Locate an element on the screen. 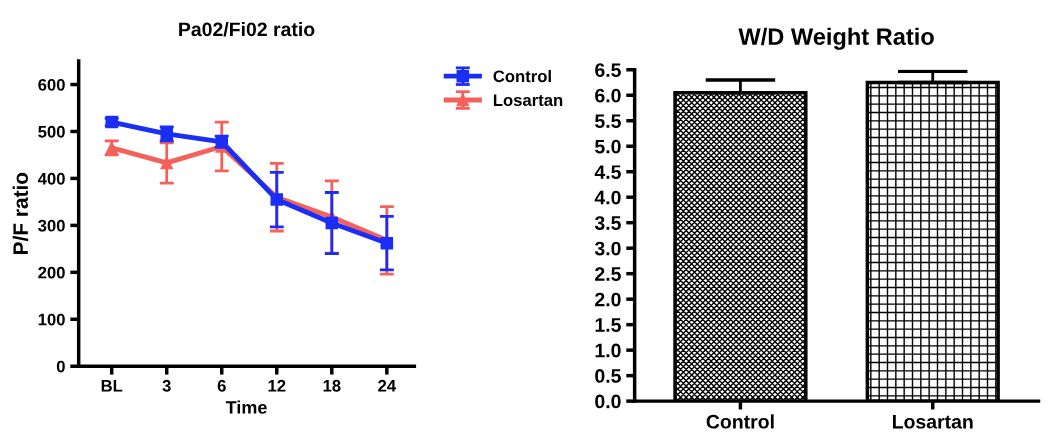  y-tick-label: 200 is located at coordinates (51, 272).